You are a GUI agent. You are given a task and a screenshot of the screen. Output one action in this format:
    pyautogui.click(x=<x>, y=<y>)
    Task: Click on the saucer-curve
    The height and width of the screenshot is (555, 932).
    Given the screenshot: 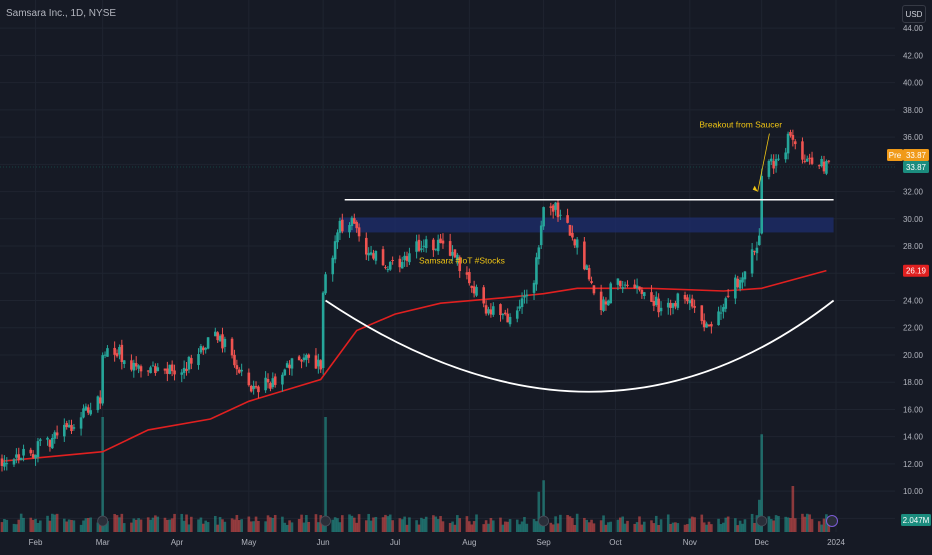 What is the action you would take?
    pyautogui.click(x=580, y=346)
    